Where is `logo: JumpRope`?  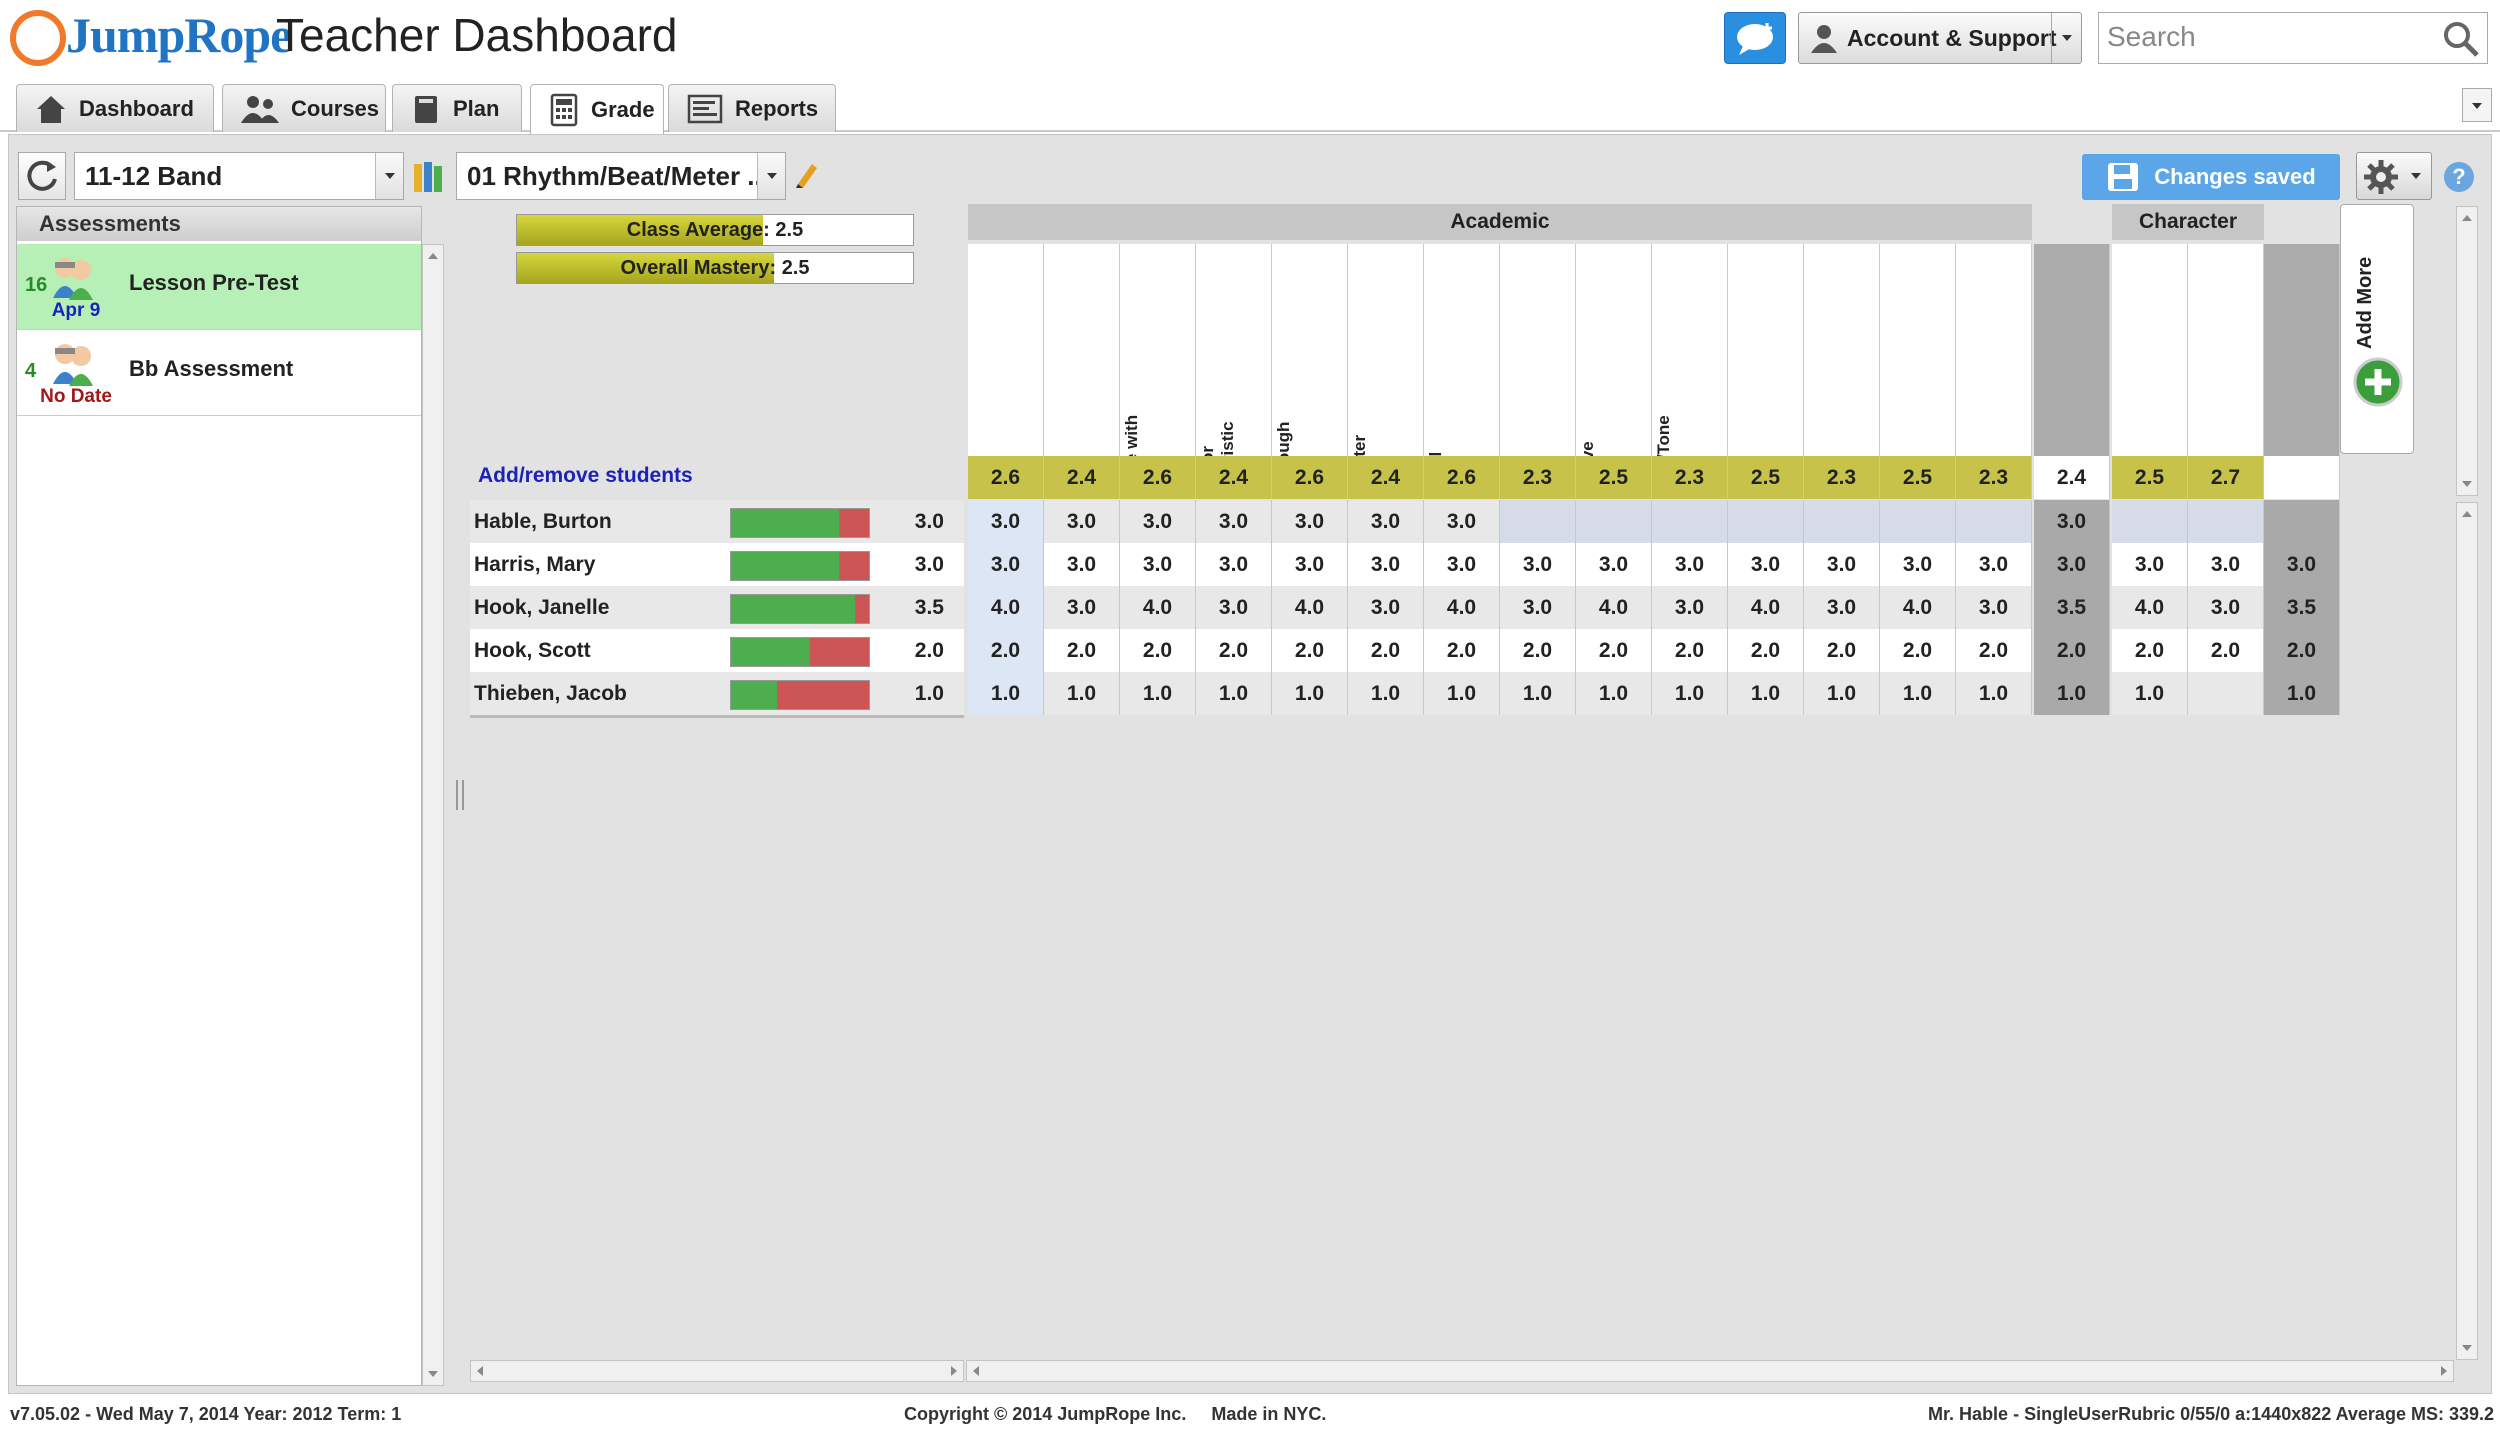
logo: JumpRope is located at coordinates (179, 35).